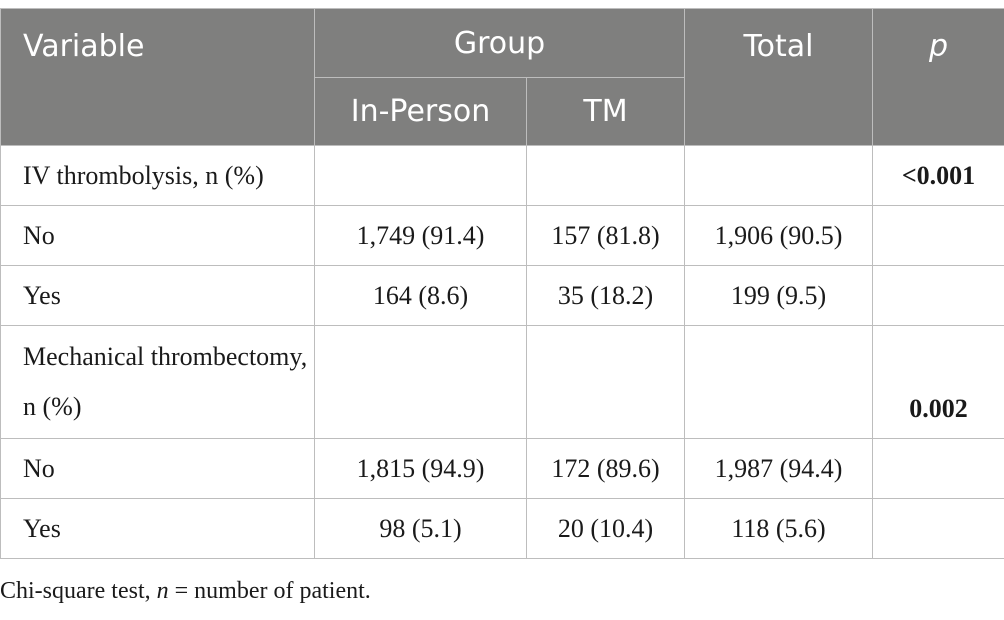 The height and width of the screenshot is (620, 1004). I want to click on table-row: Yes 164 (8.6) 35 (18.2) 199 (9.5), so click(502, 295).